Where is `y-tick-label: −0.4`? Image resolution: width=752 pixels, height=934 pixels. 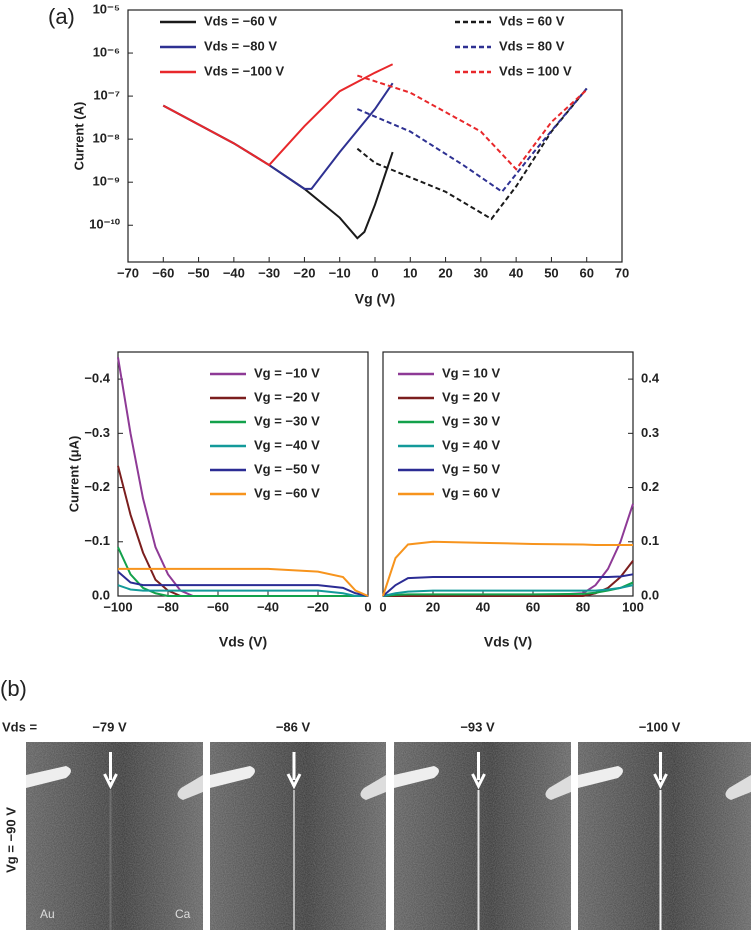
y-tick-label: −0.4 is located at coordinates (97, 378).